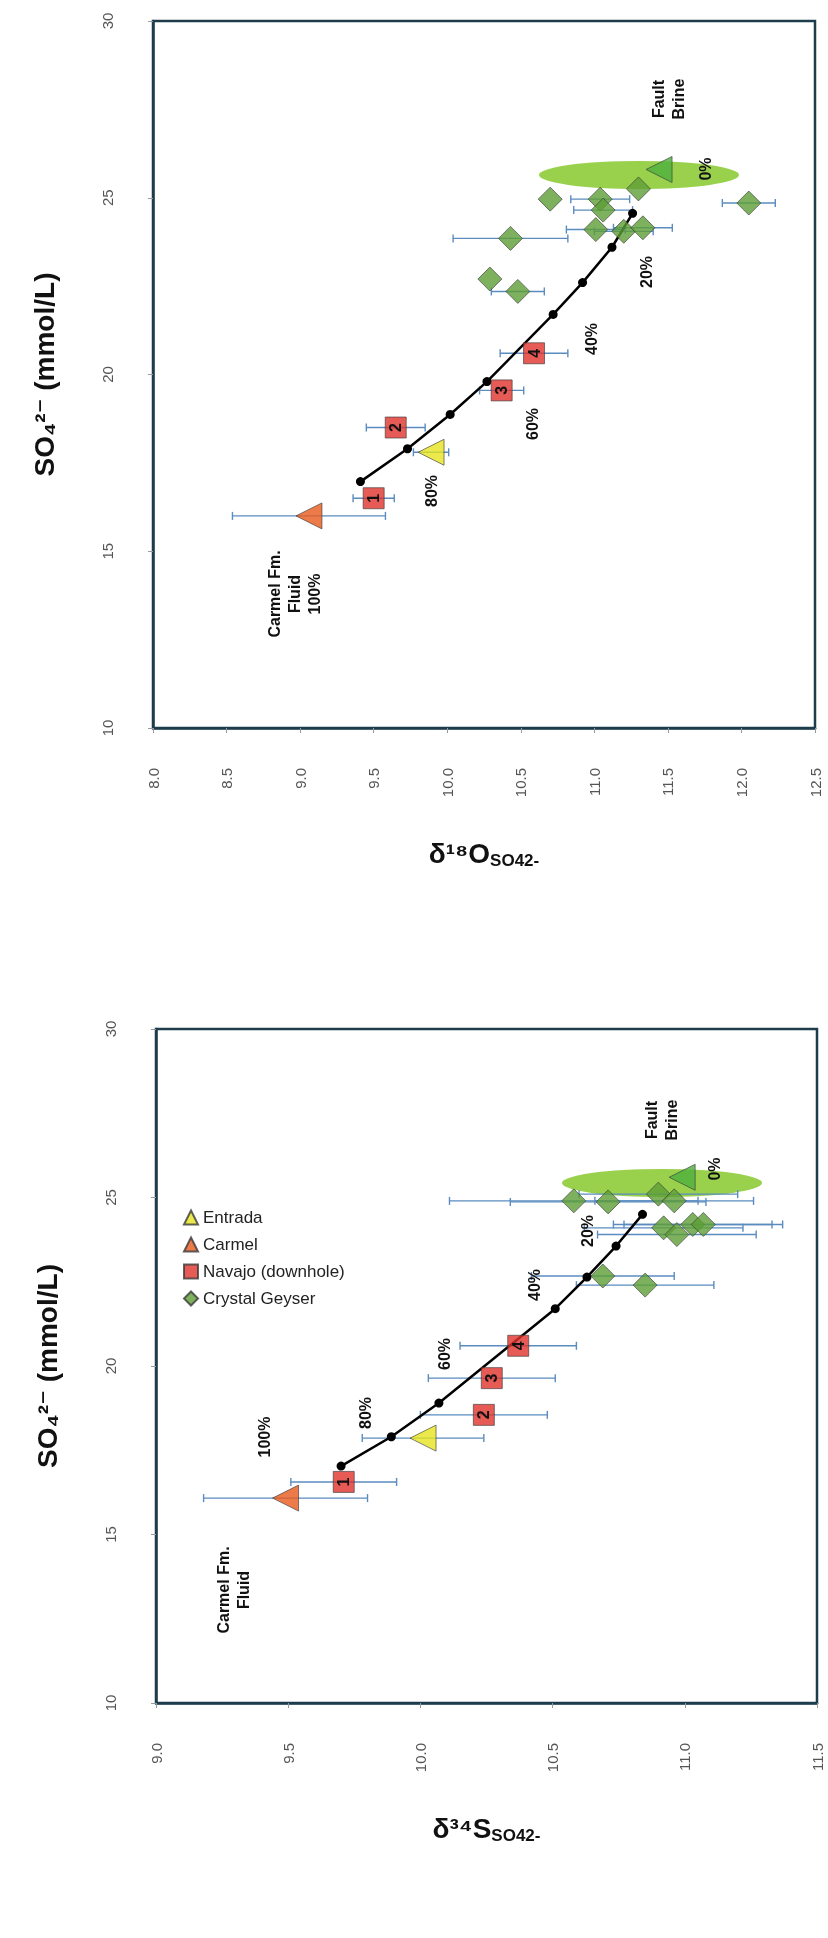 Image resolution: width=828 pixels, height=1938 pixels. What do you see at coordinates (294, 594) in the screenshot?
I see `annotation: Carmel Fm. Fluid 100%` at bounding box center [294, 594].